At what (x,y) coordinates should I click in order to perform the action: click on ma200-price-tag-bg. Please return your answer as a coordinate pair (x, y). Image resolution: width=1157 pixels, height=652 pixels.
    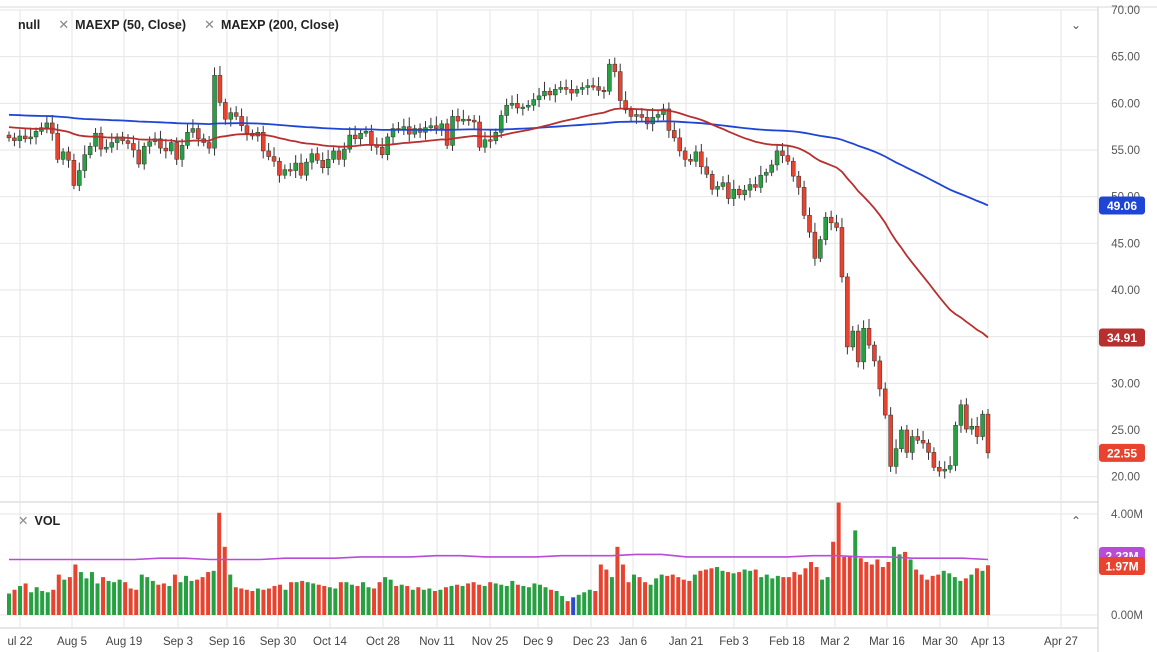
    Looking at the image, I should click on (1122, 205).